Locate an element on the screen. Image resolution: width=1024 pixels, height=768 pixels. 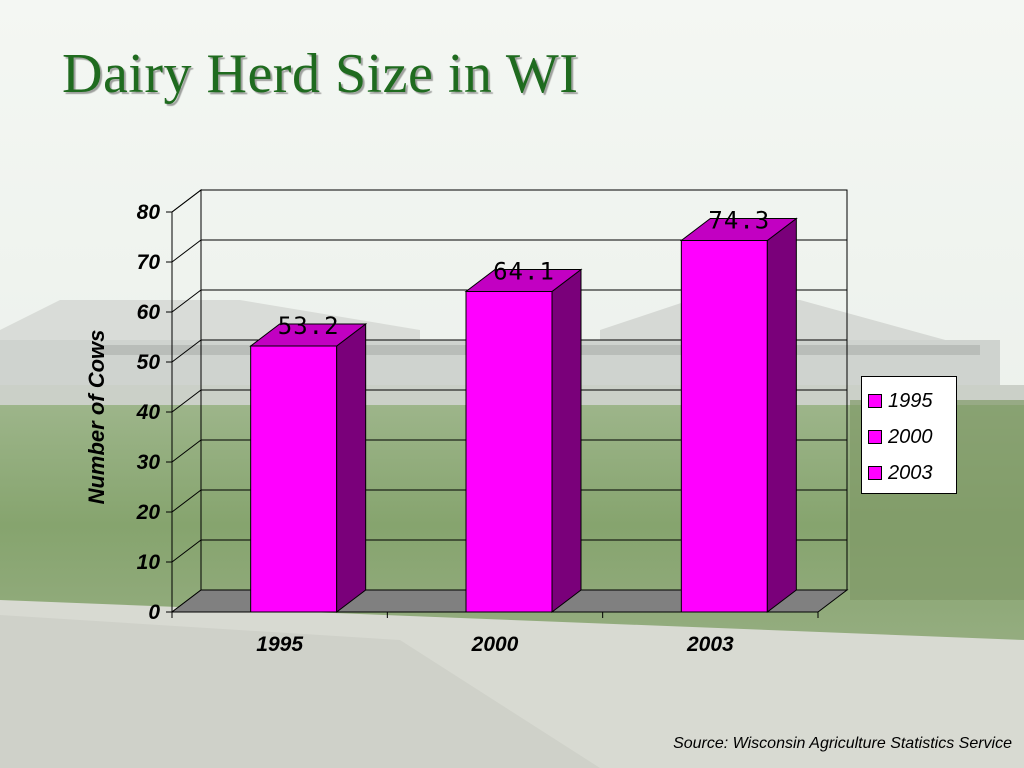
y-tick-label: 0 is located at coordinates (154, 612).